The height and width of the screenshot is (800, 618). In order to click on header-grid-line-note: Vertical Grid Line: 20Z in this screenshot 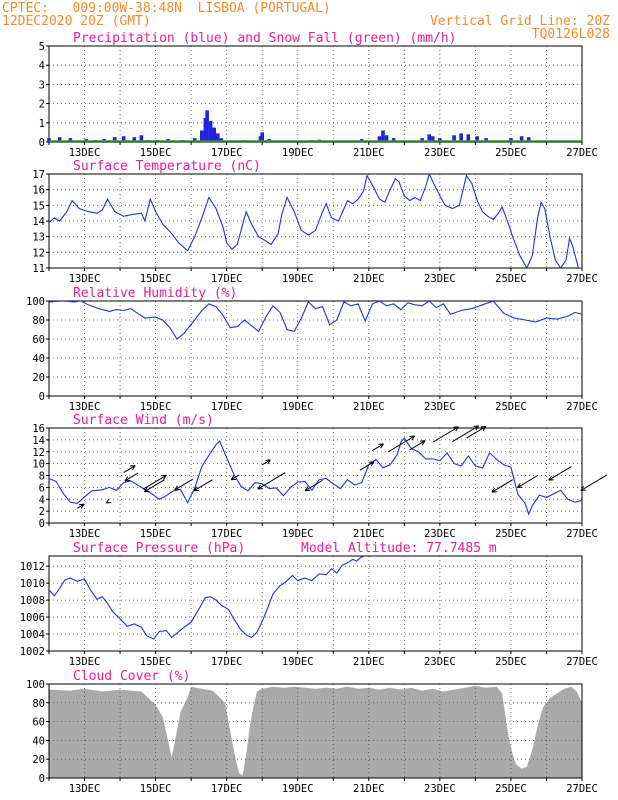, I will do `click(520, 21)`.